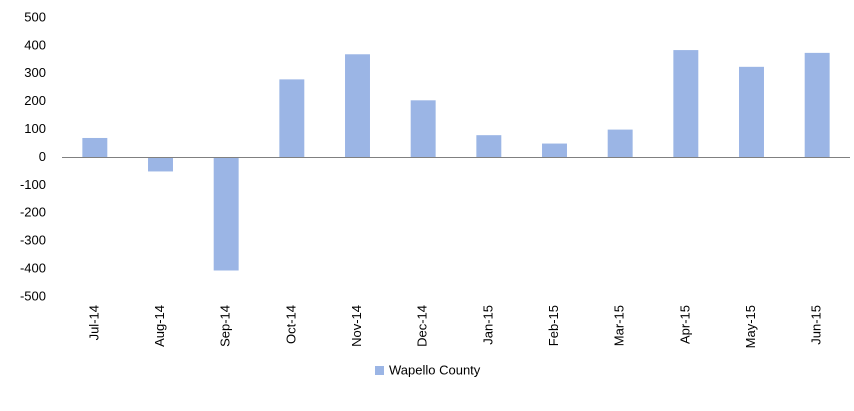 The height and width of the screenshot is (411, 854). I want to click on legend-swatch, so click(379, 370).